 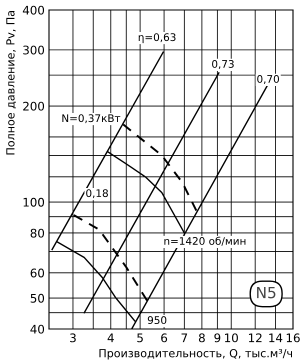 What do you see at coordinates (33, 10) in the screenshot?
I see `y-tick-label: 400` at bounding box center [33, 10].